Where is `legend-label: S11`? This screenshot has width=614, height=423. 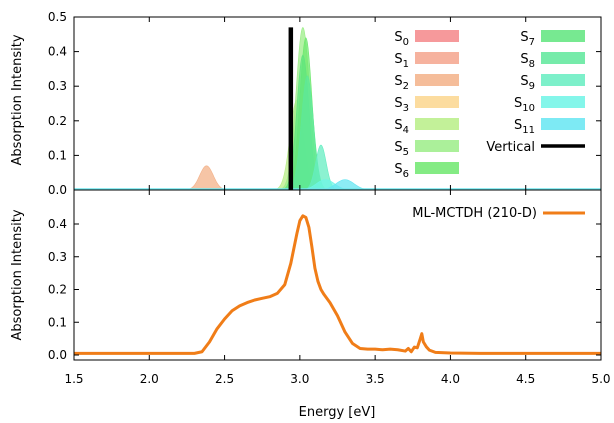 legend-label: S11 is located at coordinates (524, 127).